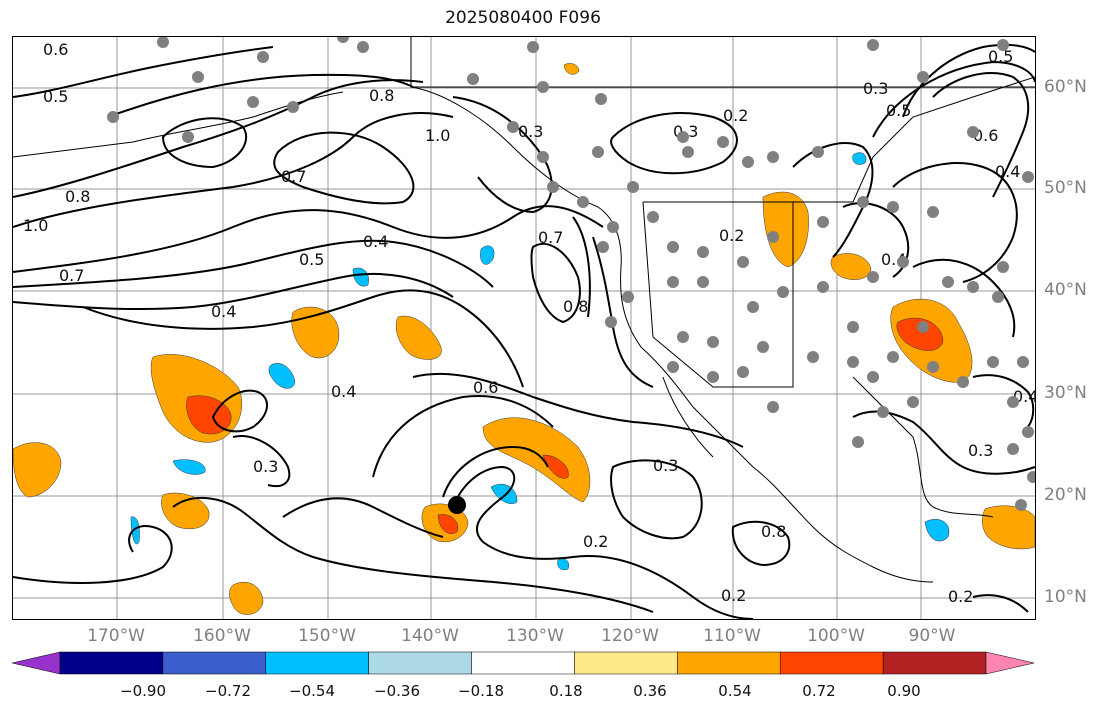 This screenshot has height=712, width=1105. I want to click on colorbar-tick: −0.18, so click(481, 691).